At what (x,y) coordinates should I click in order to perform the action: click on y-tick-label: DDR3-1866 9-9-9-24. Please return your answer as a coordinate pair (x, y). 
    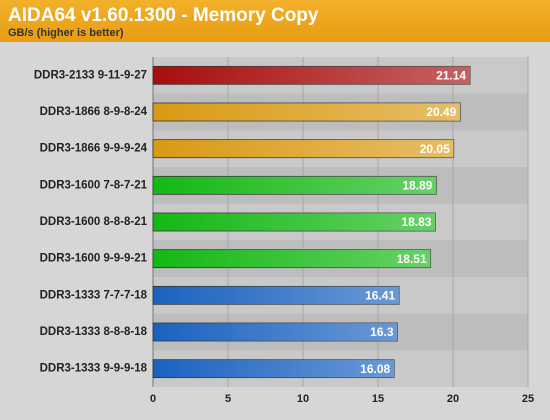
    Looking at the image, I should click on (94, 149).